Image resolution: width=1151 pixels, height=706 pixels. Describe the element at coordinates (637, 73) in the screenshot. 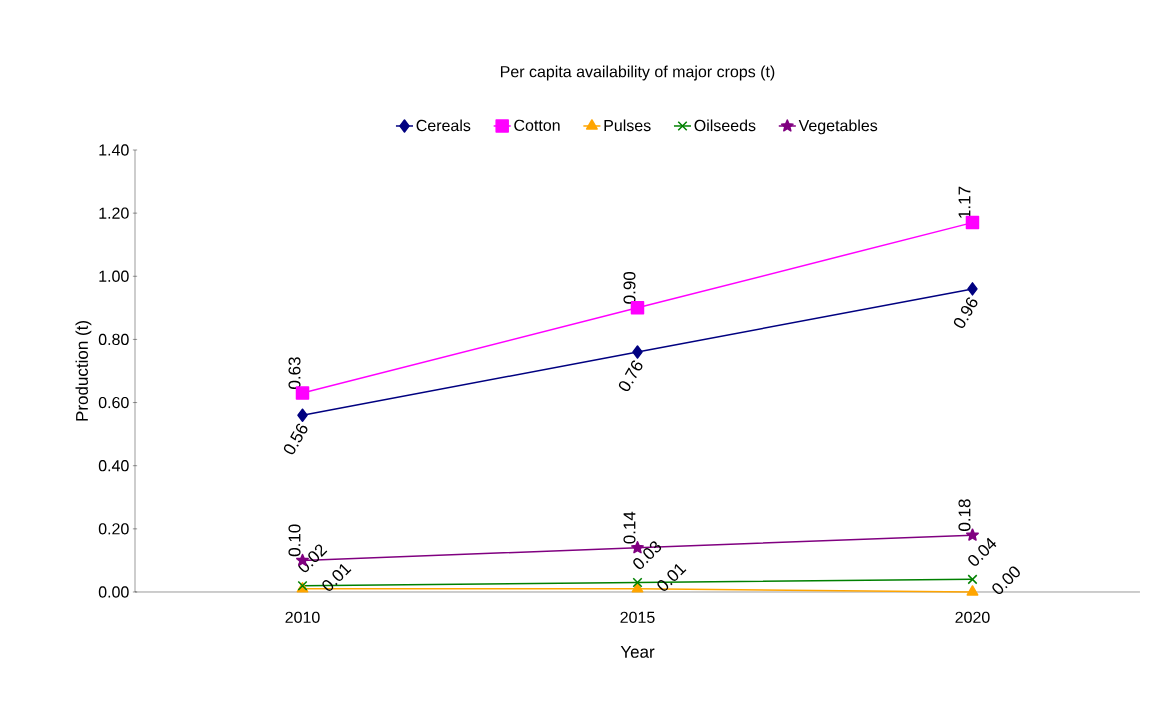

I see `chart-title: Per capita availability of major crops (t)` at that location.